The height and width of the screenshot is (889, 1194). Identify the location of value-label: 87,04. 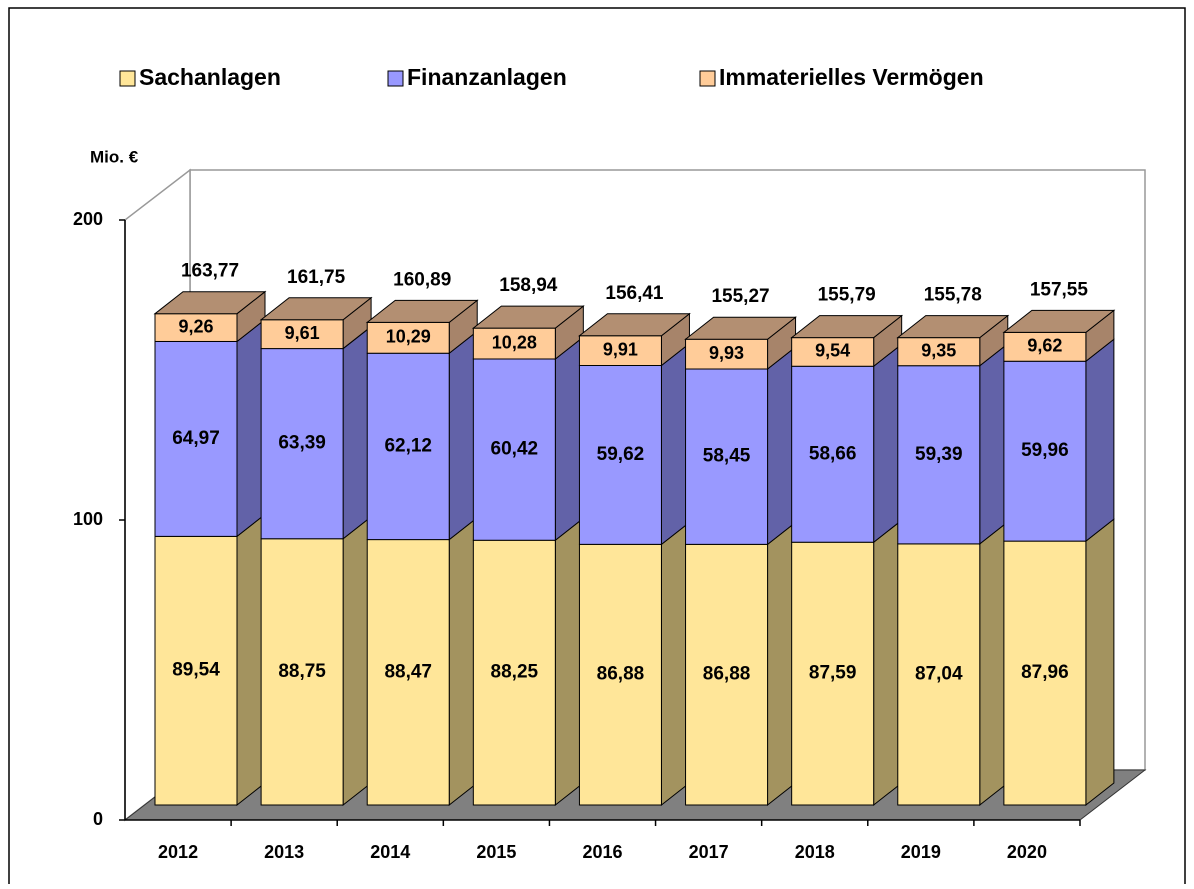
(939, 673).